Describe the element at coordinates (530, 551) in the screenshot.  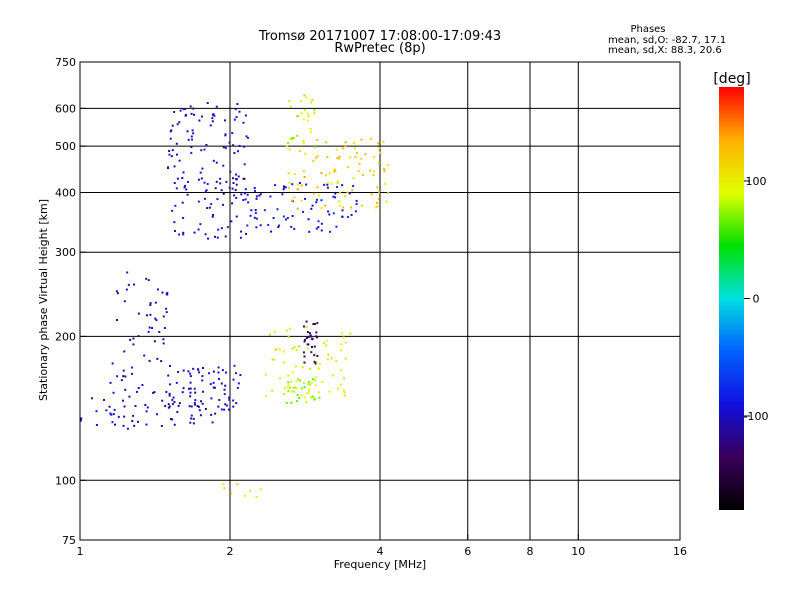
I see `x-tick-label: 8` at that location.